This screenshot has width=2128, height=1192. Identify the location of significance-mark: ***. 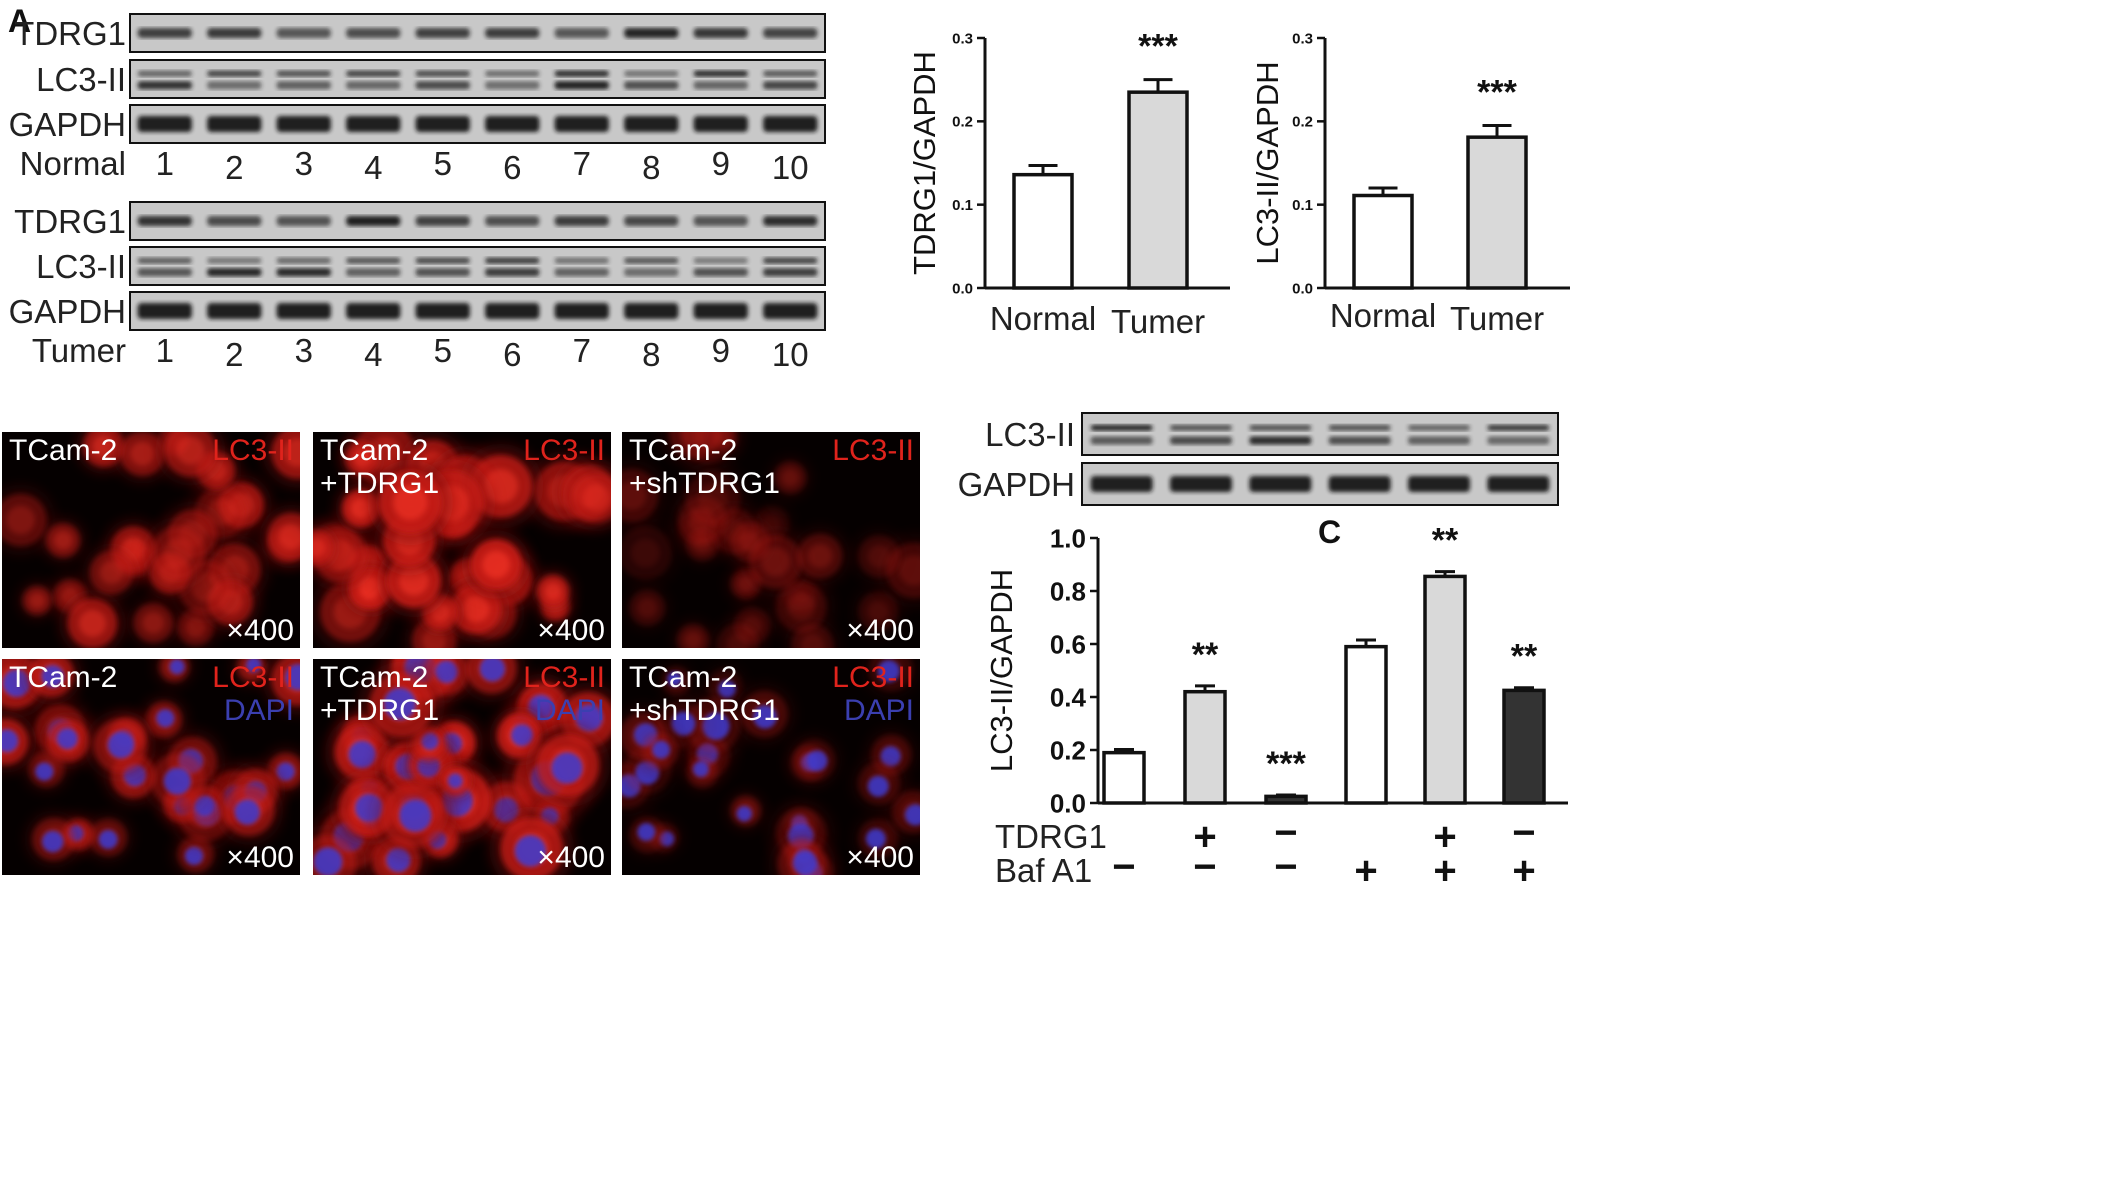
(1286, 764).